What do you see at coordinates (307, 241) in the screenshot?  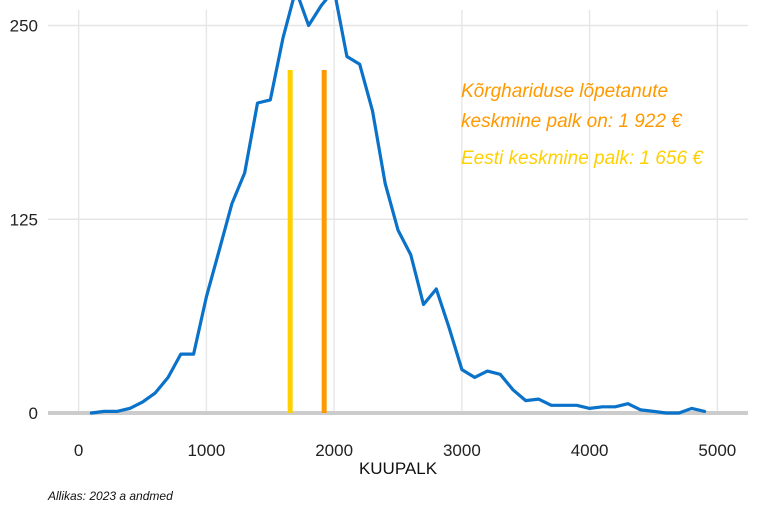 I see `reference-lines` at bounding box center [307, 241].